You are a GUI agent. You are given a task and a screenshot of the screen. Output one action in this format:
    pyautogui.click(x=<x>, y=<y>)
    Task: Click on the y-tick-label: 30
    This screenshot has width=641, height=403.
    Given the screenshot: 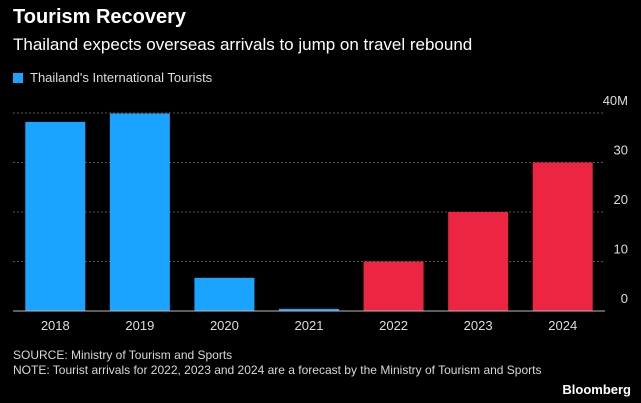 What is the action you would take?
    pyautogui.click(x=621, y=150)
    